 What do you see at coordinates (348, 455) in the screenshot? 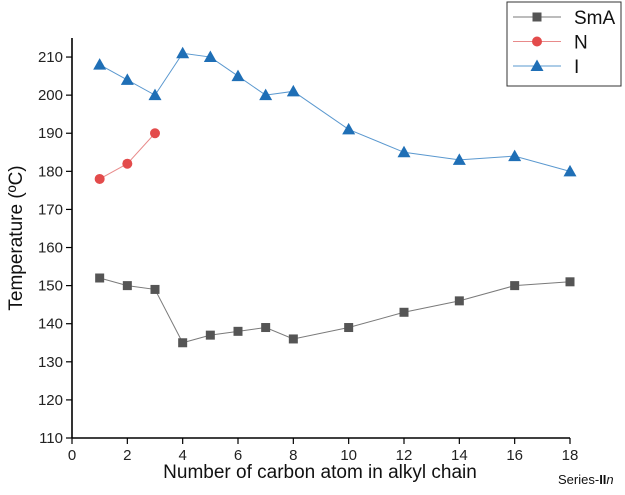
I see `x-tick-label: 10` at bounding box center [348, 455].